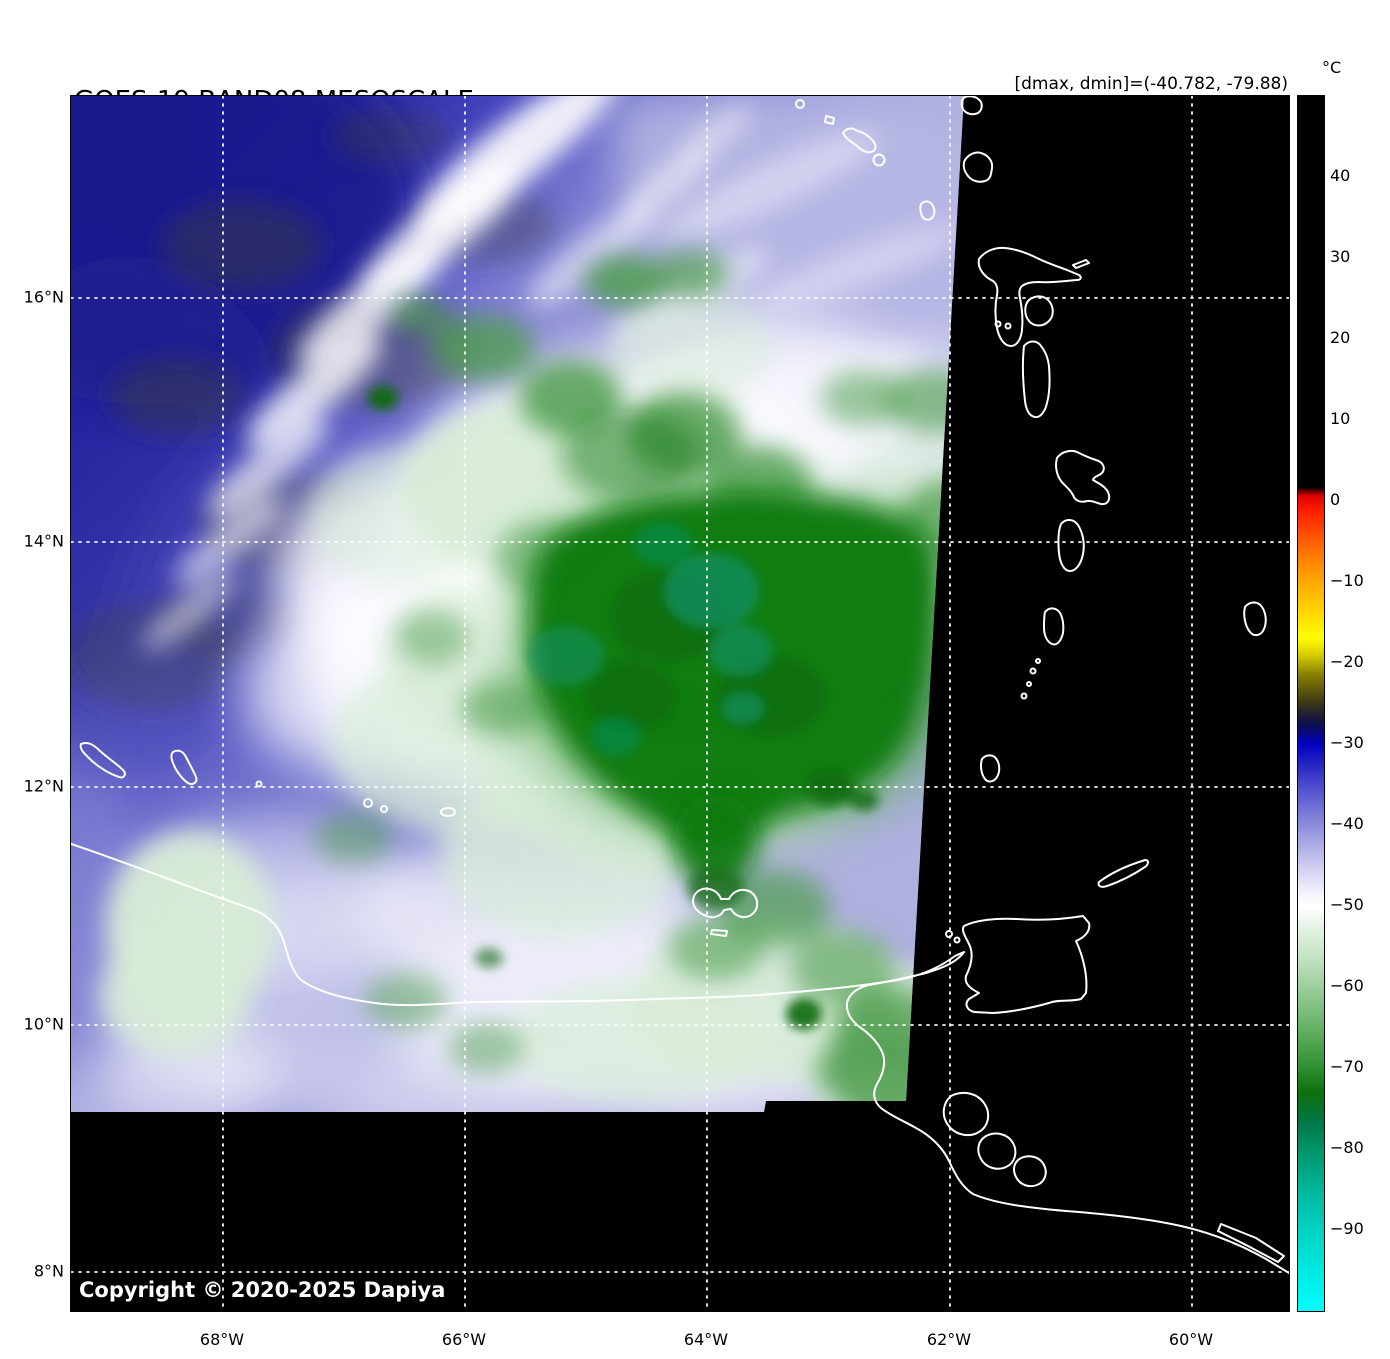 This screenshot has height=1359, width=1390. I want to click on colorbar-tick: 20, so click(1340, 337).